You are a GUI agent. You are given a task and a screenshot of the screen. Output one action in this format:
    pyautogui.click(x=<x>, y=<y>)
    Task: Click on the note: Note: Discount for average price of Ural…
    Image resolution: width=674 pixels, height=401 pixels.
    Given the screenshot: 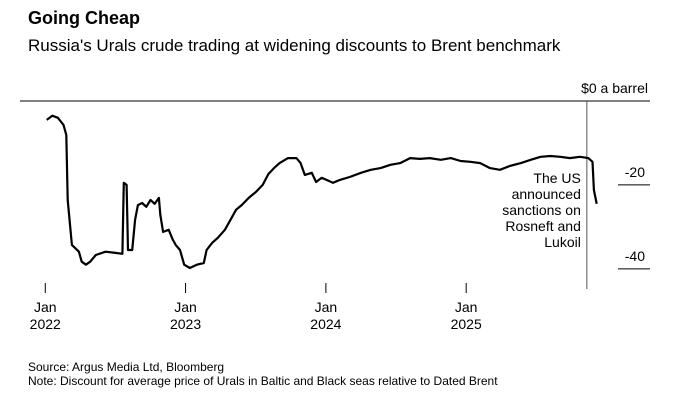 What is the action you would take?
    pyautogui.click(x=263, y=381)
    